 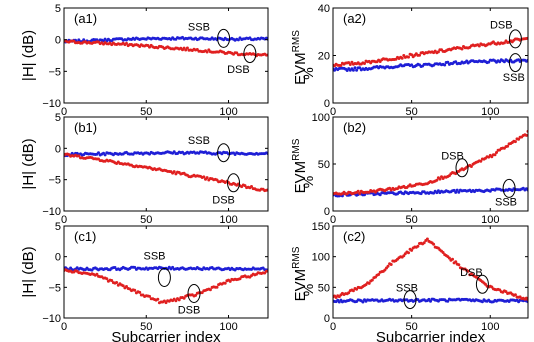 I want to click on series-dsb-a2, so click(x=430, y=52).